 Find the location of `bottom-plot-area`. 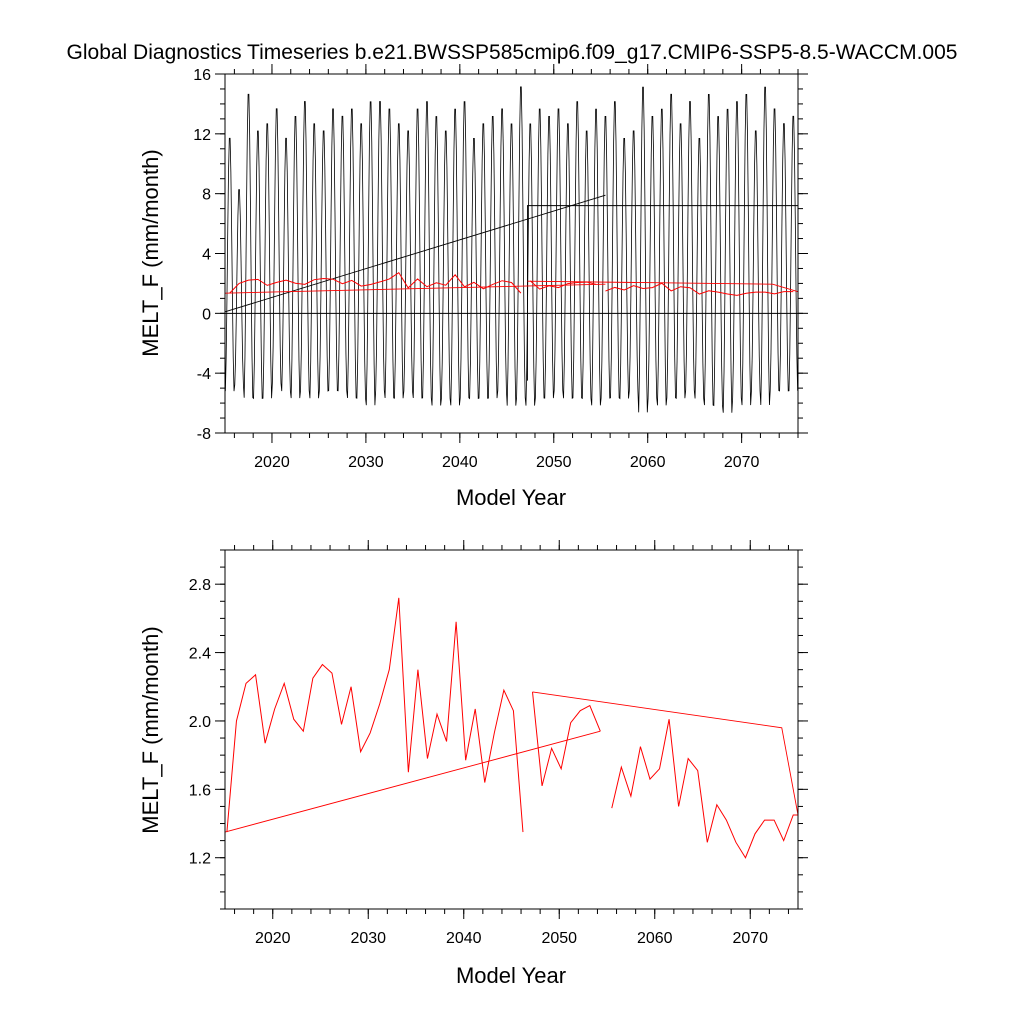

bottom-plot-area is located at coordinates (511, 728).